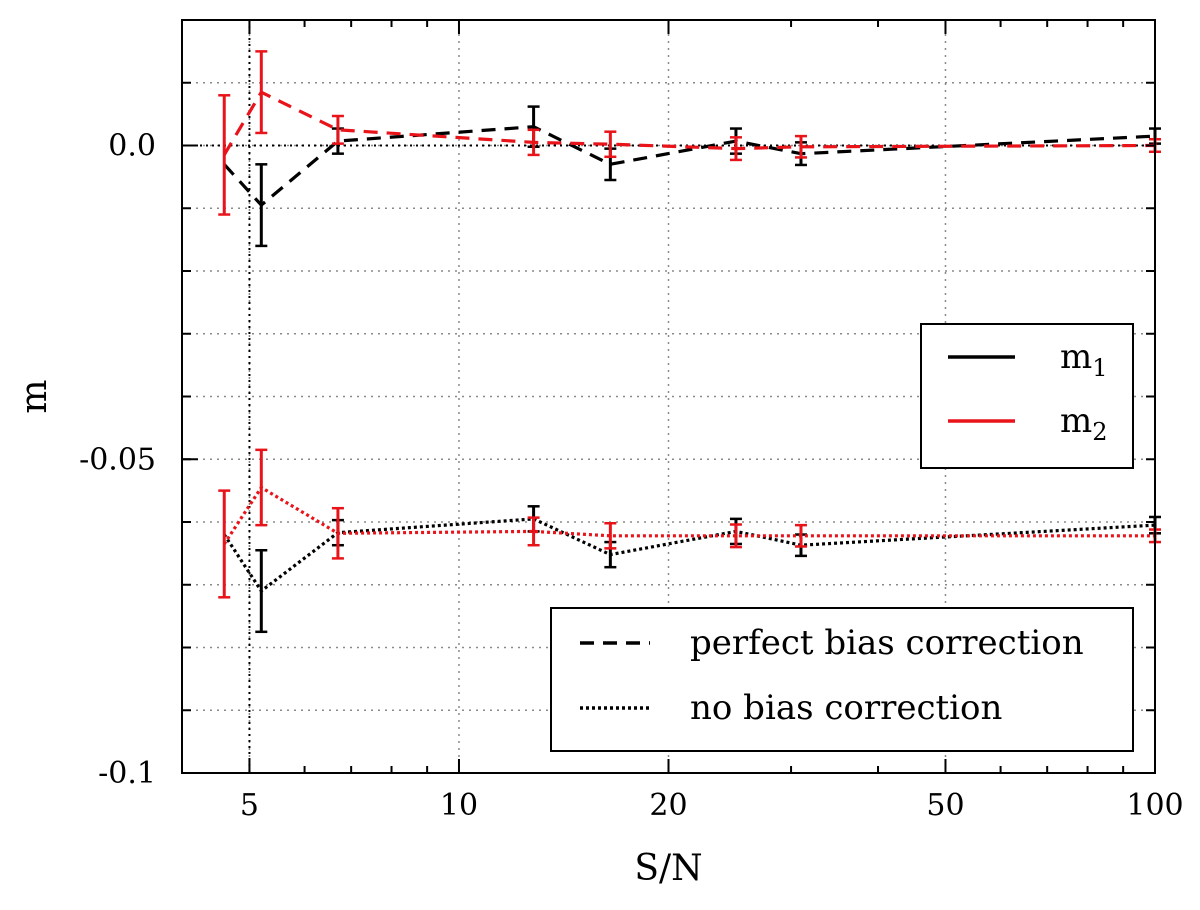 The image size is (1200, 910). Describe the element at coordinates (1099, 432) in the screenshot. I see `legend-subscript: 2` at that location.